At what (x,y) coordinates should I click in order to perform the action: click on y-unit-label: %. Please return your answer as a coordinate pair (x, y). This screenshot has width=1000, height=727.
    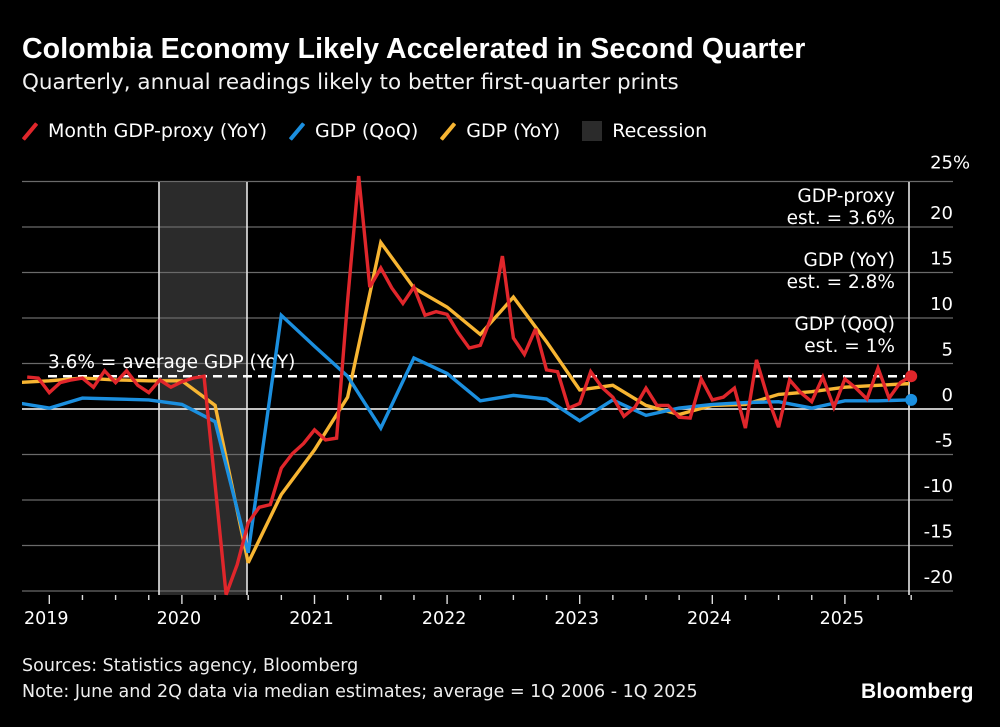
    Looking at the image, I should click on (961, 163).